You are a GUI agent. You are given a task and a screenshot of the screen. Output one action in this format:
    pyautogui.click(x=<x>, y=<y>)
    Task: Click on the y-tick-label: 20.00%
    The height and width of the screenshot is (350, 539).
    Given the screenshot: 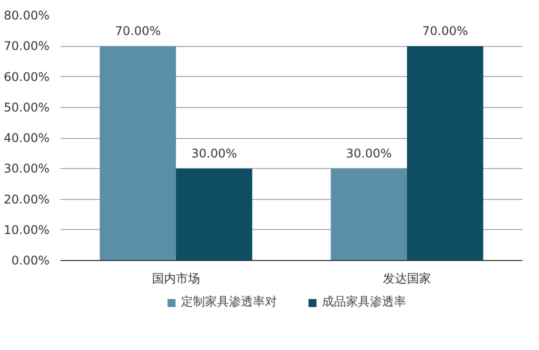 What is the action you would take?
    pyautogui.click(x=27, y=199)
    